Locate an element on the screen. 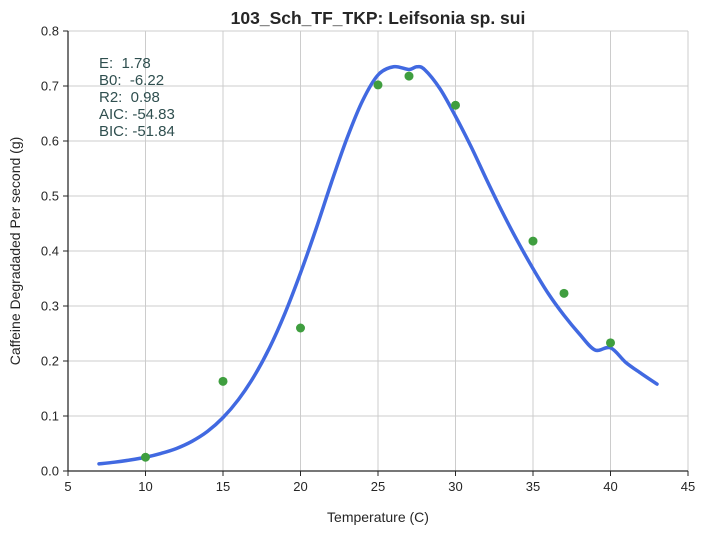  stat-aic: AIC: -54.83 is located at coordinates (137, 114).